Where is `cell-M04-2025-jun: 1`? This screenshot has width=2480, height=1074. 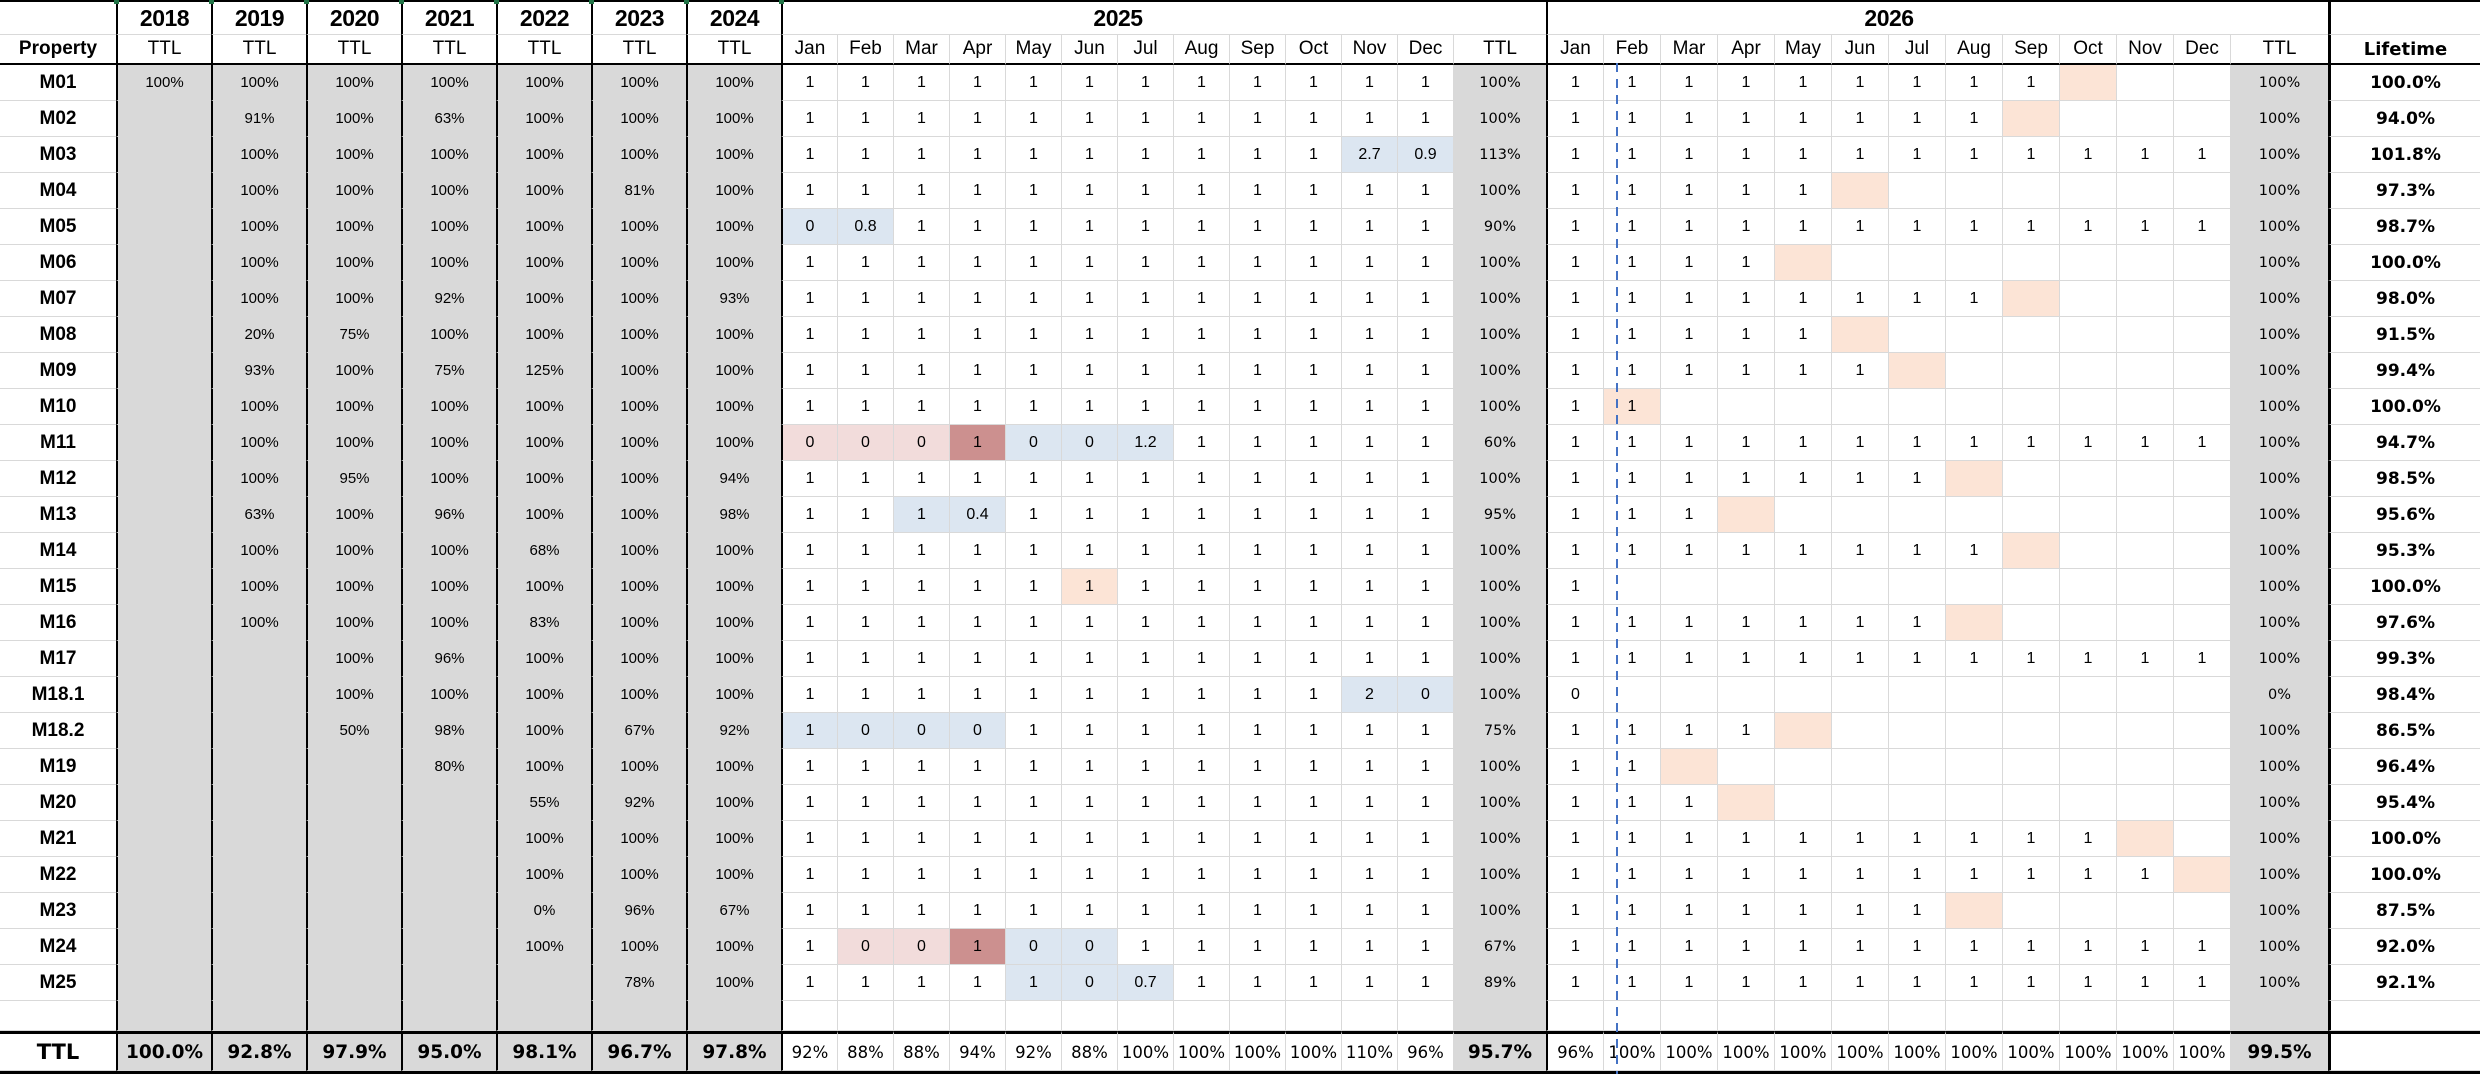 cell-M04-2025-jun: 1 is located at coordinates (1089, 191).